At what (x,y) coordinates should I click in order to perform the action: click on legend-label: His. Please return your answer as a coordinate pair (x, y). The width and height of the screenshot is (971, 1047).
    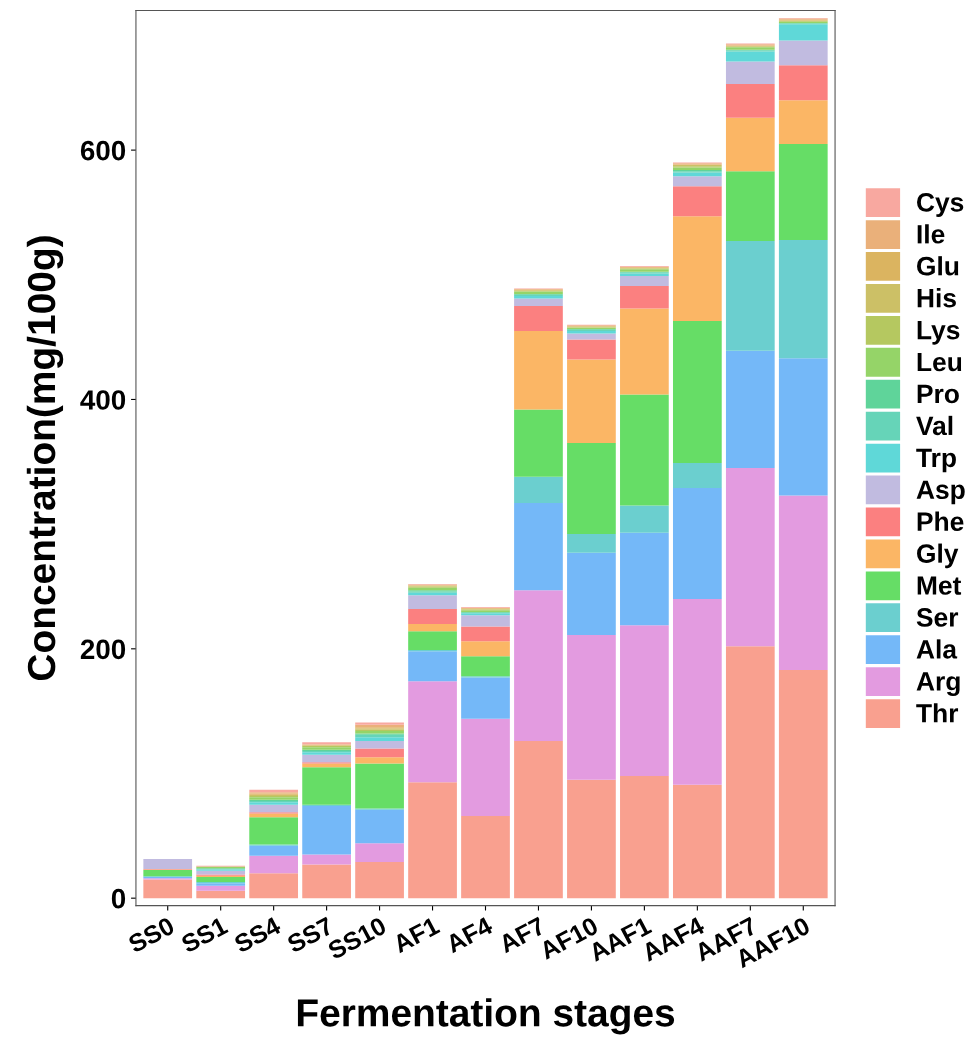
    Looking at the image, I should click on (936, 298).